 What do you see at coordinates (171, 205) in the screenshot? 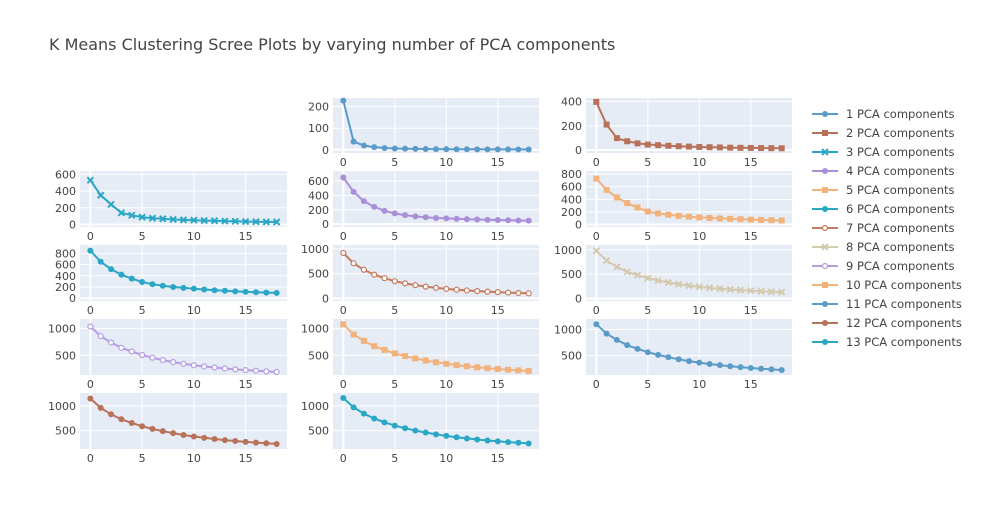
I see `subplot-3: 0 5 10 15 0 200 400 600` at bounding box center [171, 205].